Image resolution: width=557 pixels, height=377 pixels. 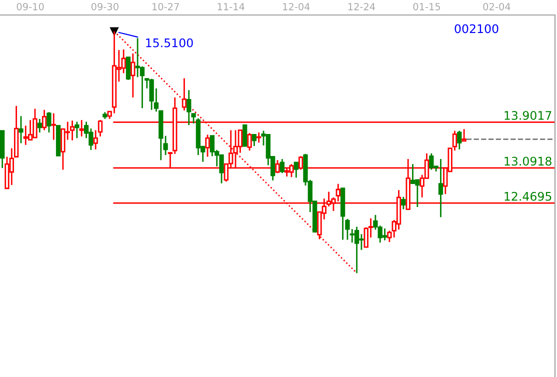 What do you see at coordinates (165, 6) in the screenshot?
I see `x-tick-label: 10-27` at bounding box center [165, 6].